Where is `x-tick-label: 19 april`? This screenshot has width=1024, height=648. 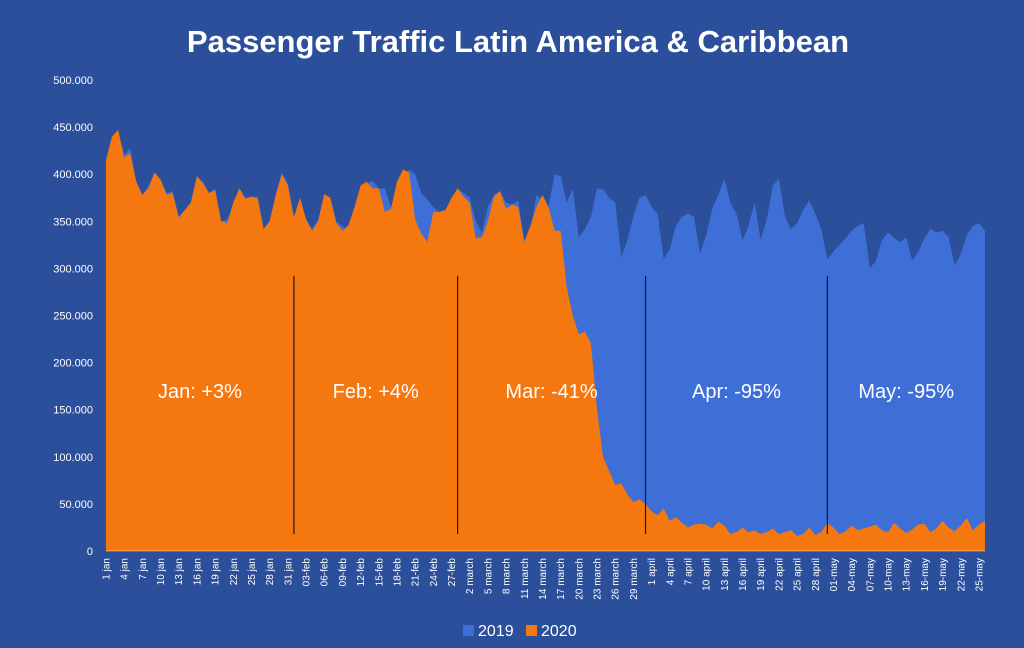 x-tick-label: 19 april is located at coordinates (761, 574).